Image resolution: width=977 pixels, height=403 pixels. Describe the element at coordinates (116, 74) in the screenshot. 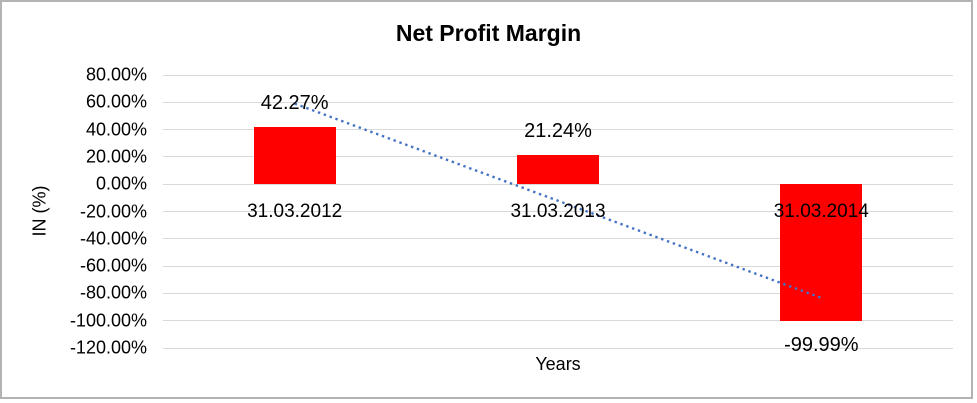

I see `y-tick-label: 80.00%` at that location.